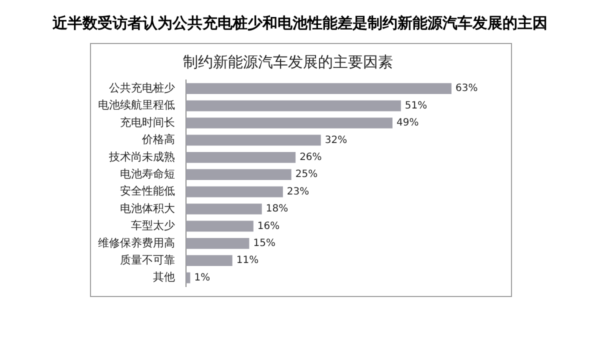 The image size is (600, 342). I want to click on y-tick-label: 车型太少, so click(153, 225).